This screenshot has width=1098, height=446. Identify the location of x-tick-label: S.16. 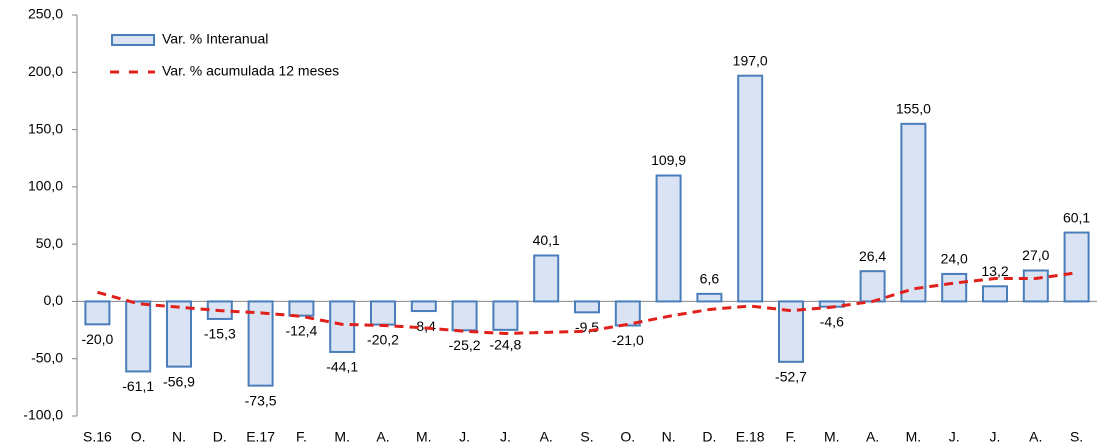
(97, 437).